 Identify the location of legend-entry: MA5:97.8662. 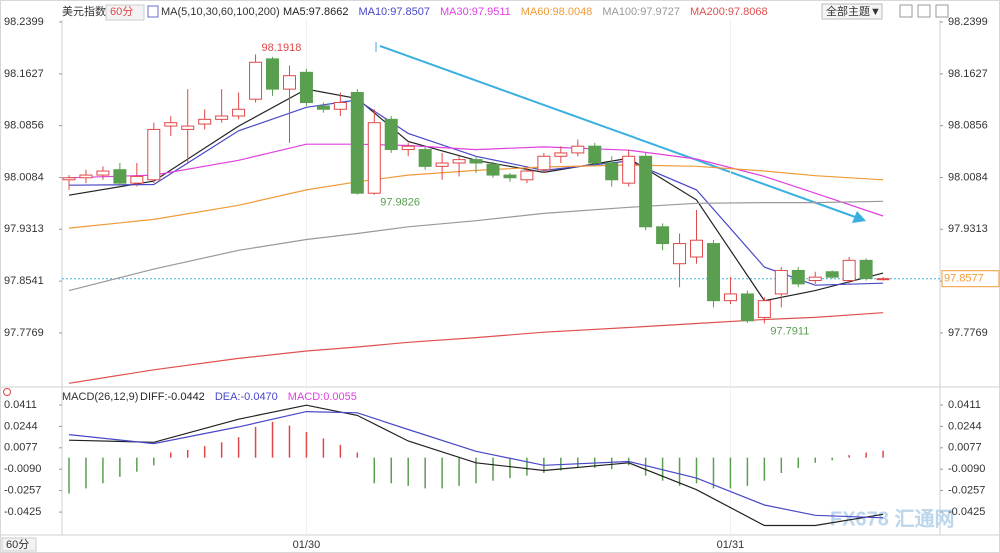
(315, 12).